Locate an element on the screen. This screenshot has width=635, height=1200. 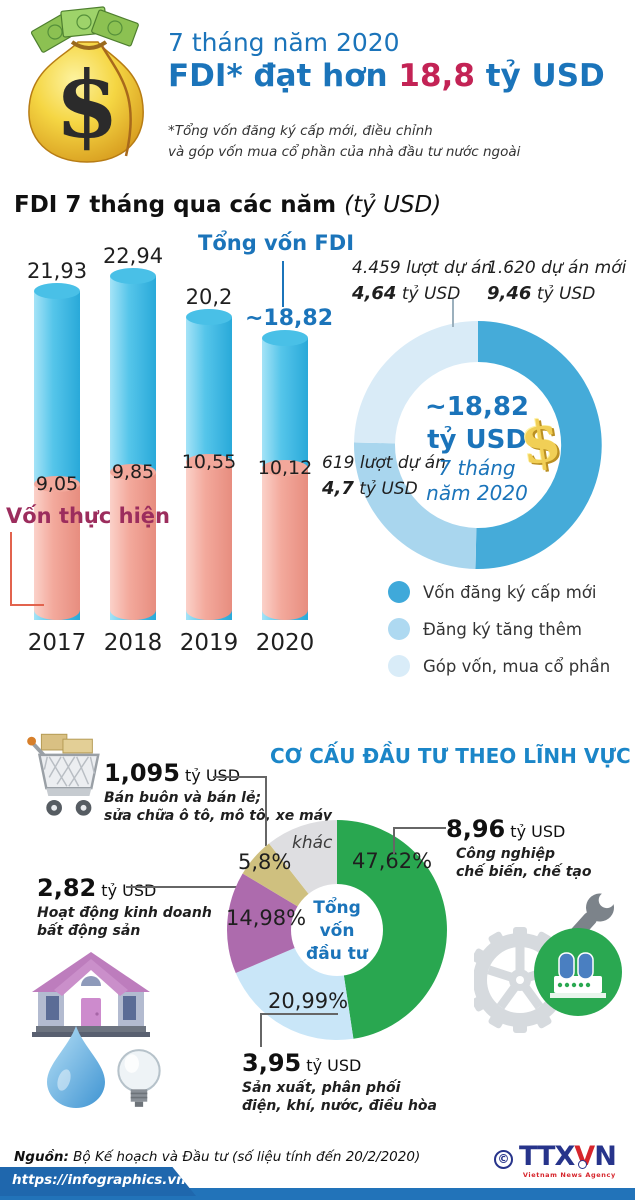
source-label: Nguồn: is located at coordinates (41, 1157).